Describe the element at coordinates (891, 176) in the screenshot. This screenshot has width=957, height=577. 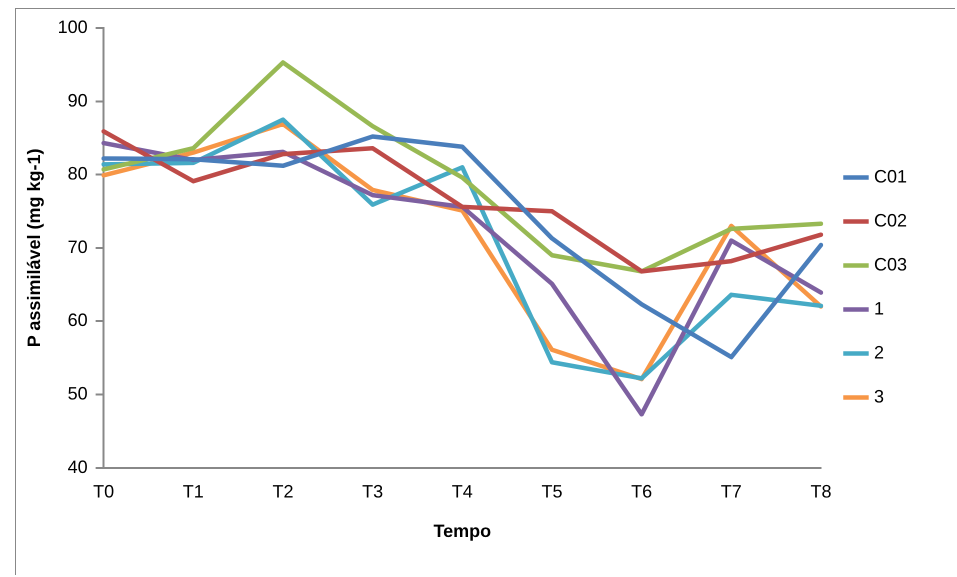
I see `legend-label: C01` at that location.